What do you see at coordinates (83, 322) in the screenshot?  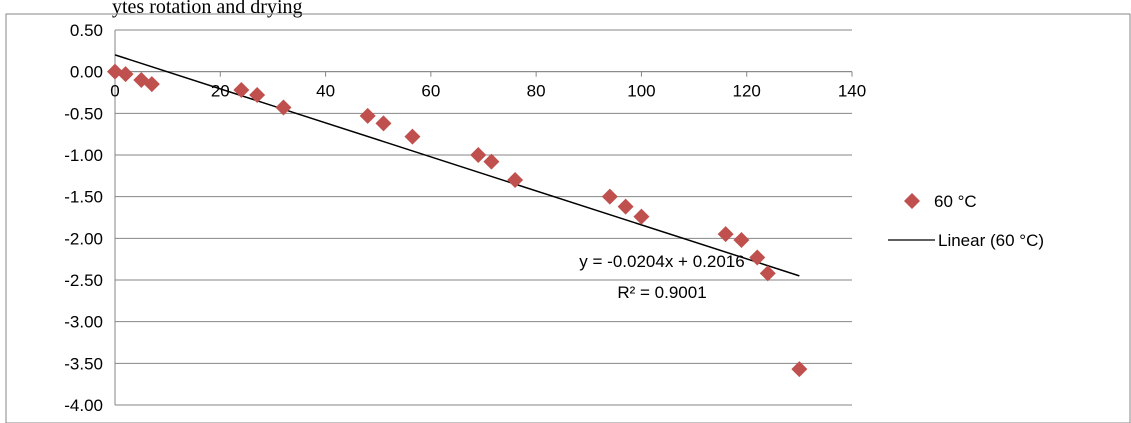 I see `y-tick-label: -3.00` at bounding box center [83, 322].